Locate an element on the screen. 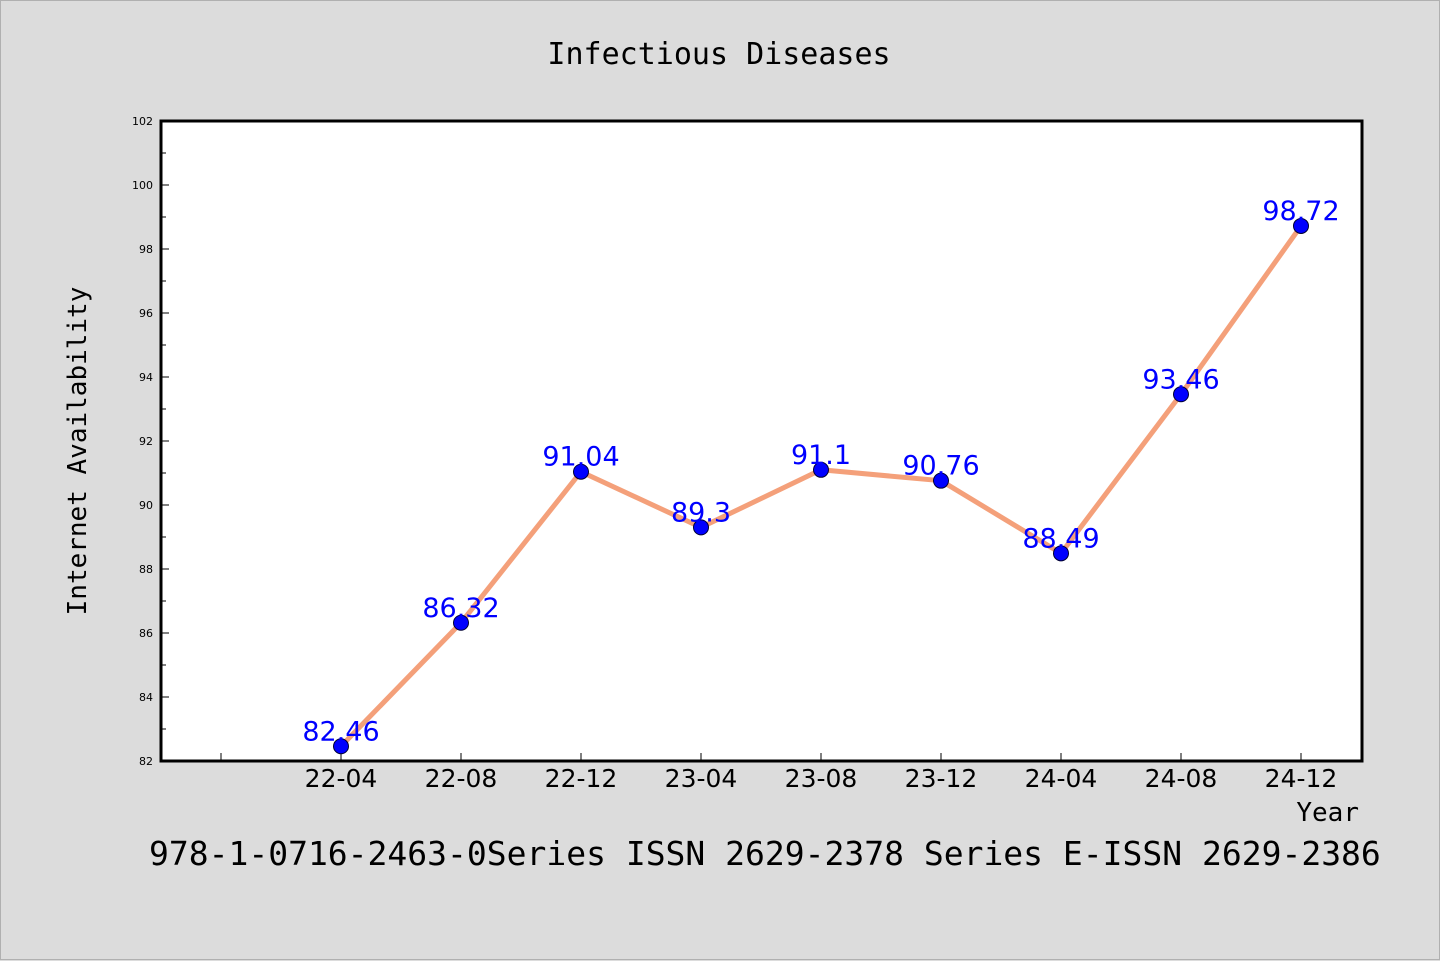  x-tick-label: 22-04 is located at coordinates (341, 778).